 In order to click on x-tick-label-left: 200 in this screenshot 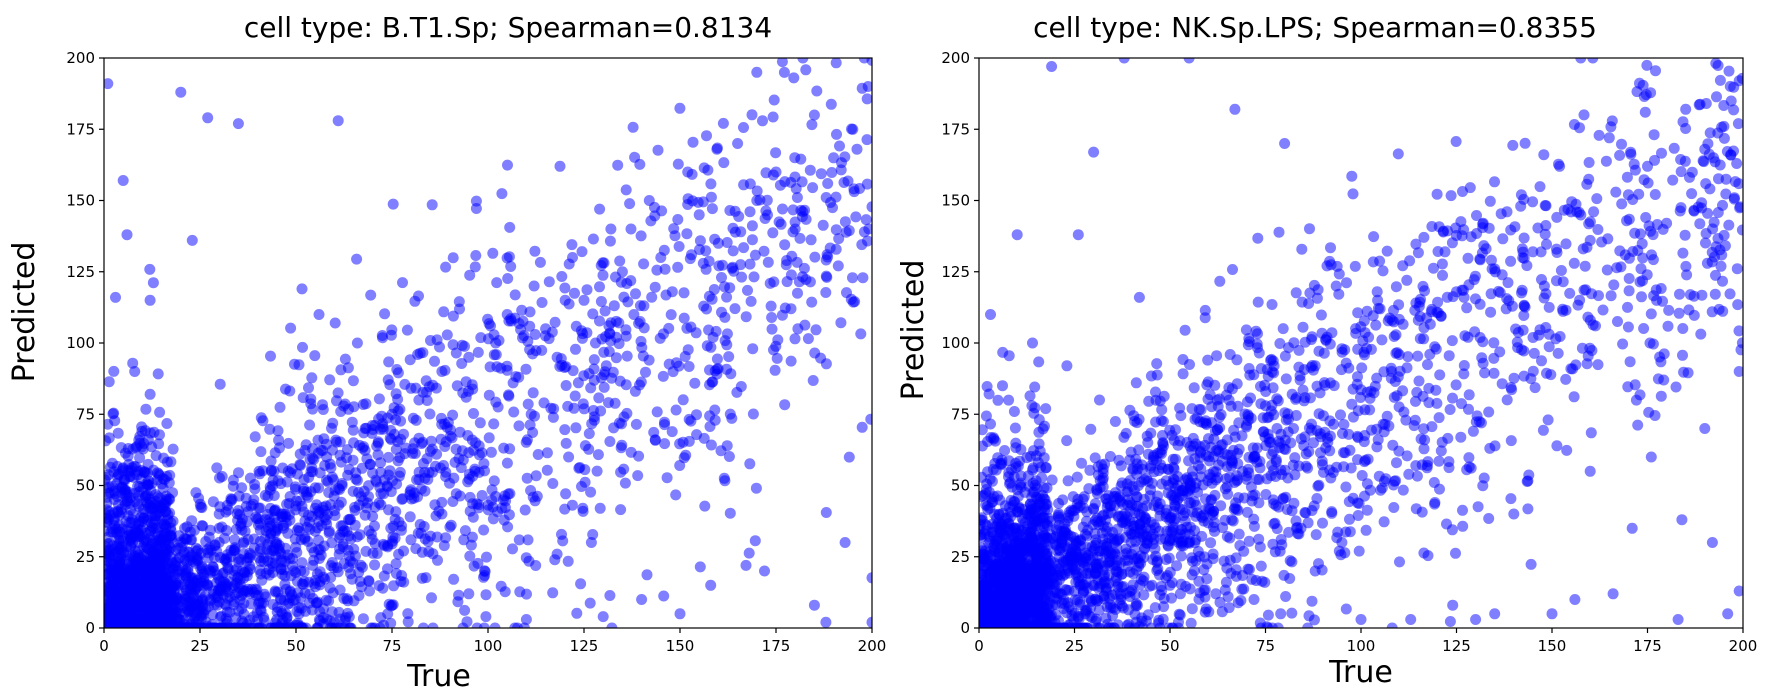, I will do `click(872, 646)`.